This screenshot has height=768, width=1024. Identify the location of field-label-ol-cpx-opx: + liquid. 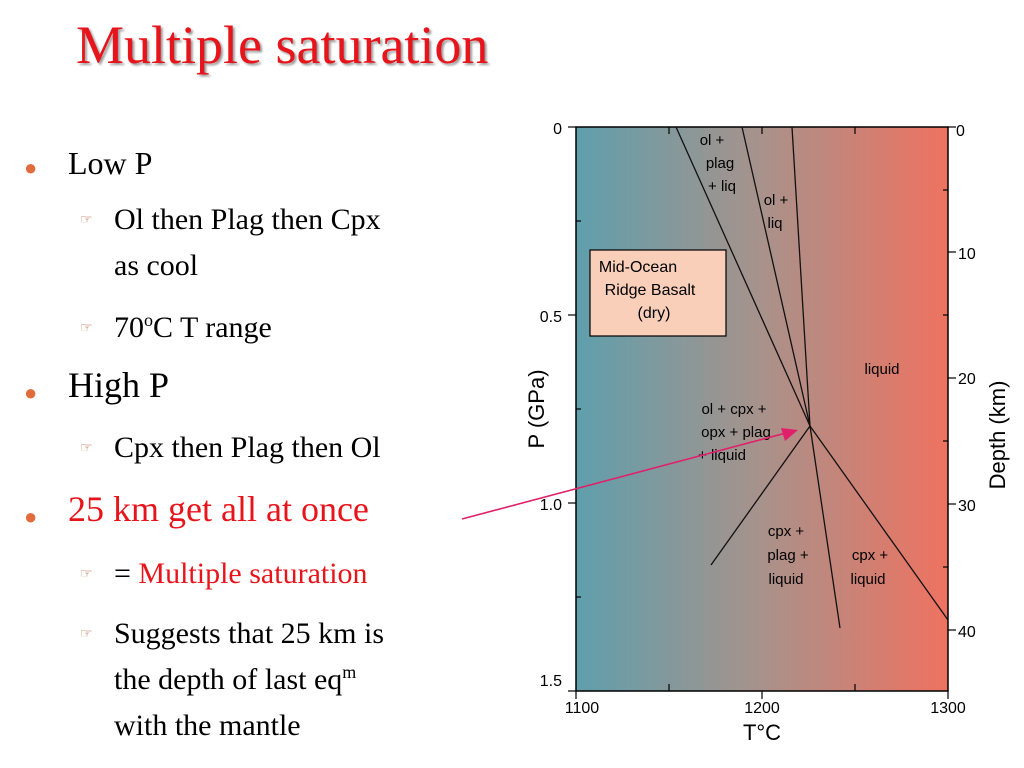
(722, 455).